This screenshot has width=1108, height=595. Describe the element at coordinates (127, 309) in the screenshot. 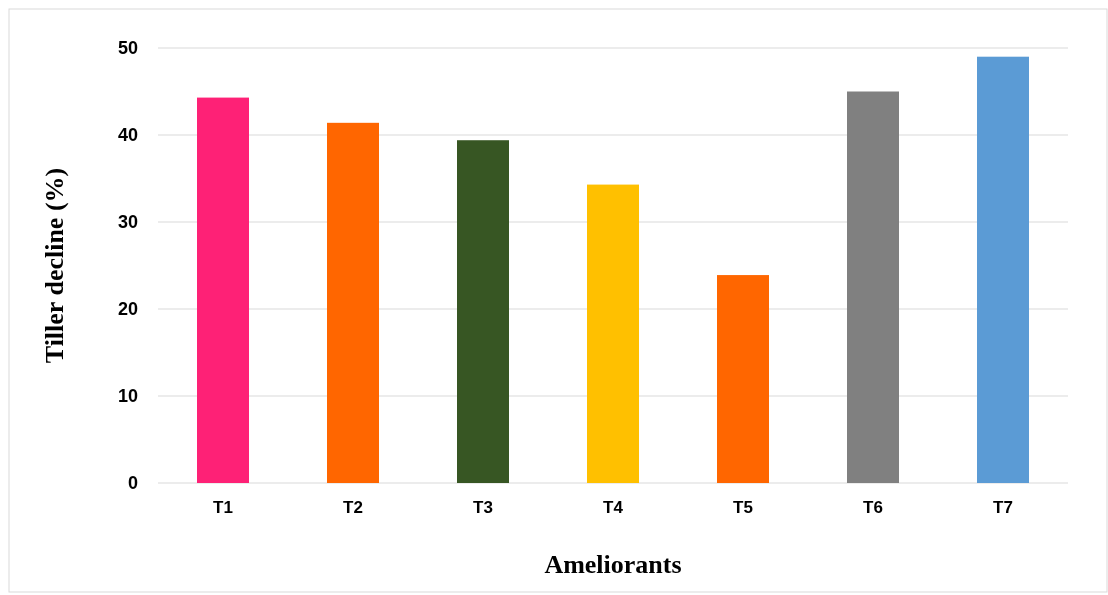

I see `y-tick-label: 20` at that location.